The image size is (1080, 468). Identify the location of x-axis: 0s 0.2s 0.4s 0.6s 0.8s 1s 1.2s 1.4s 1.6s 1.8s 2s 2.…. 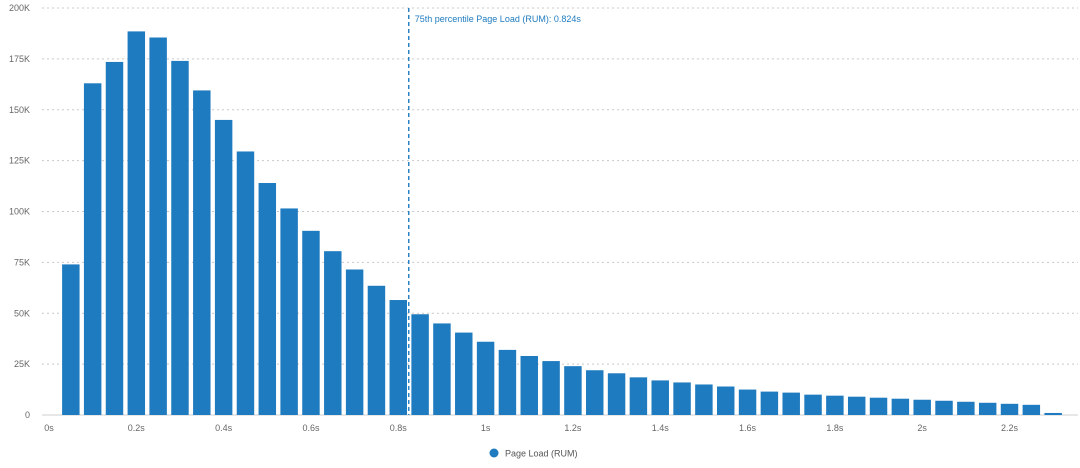
(531, 428).